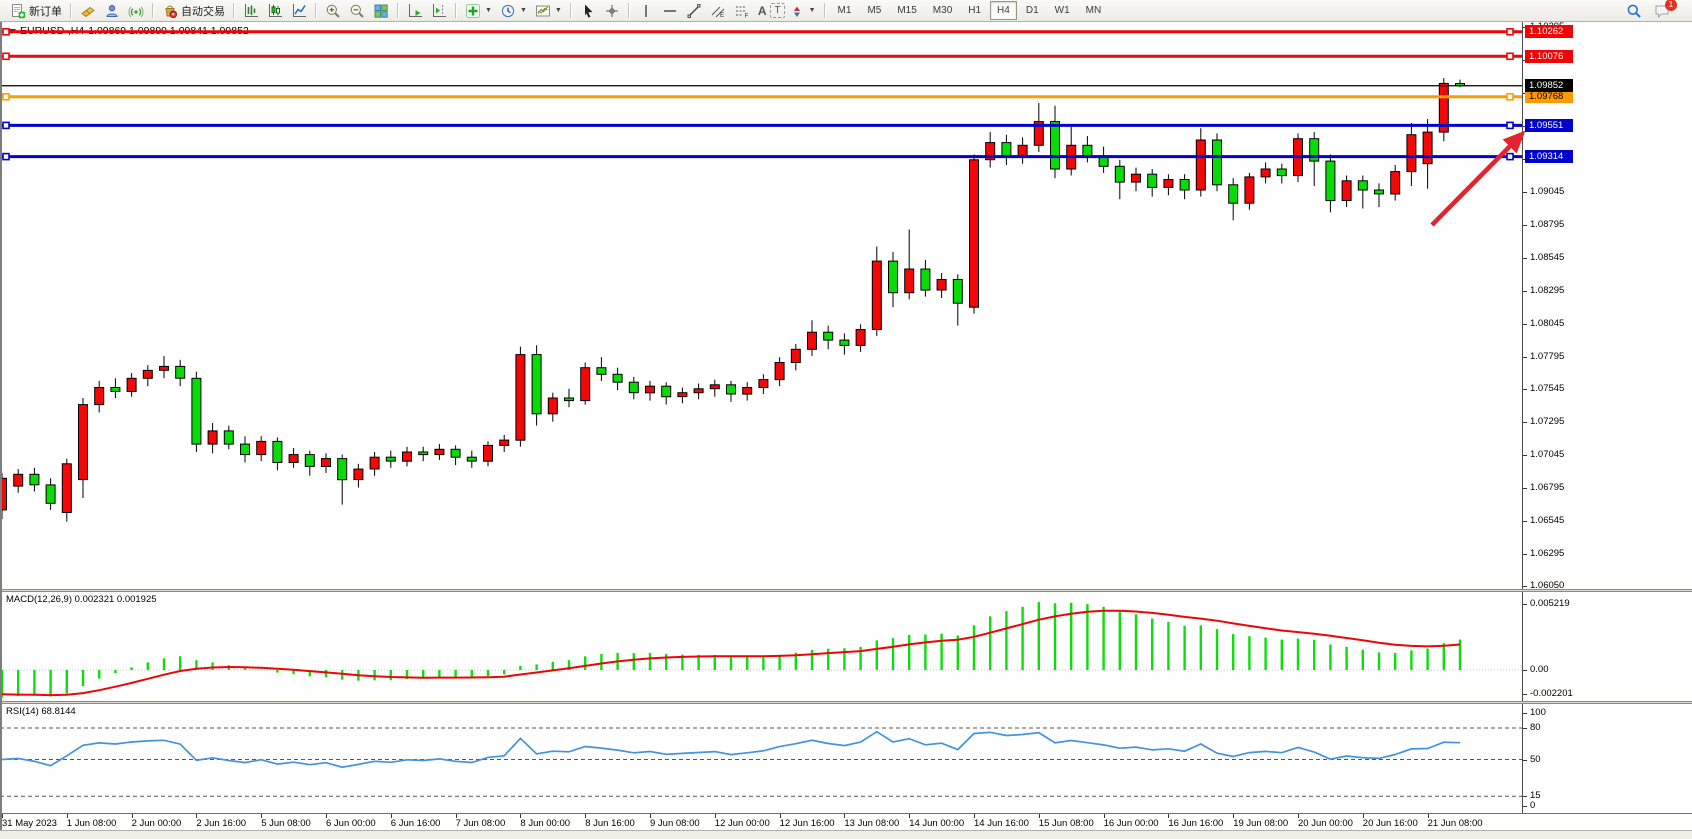 This screenshot has width=1692, height=839. I want to click on rsi-pane-canvas, so click(761, 758).